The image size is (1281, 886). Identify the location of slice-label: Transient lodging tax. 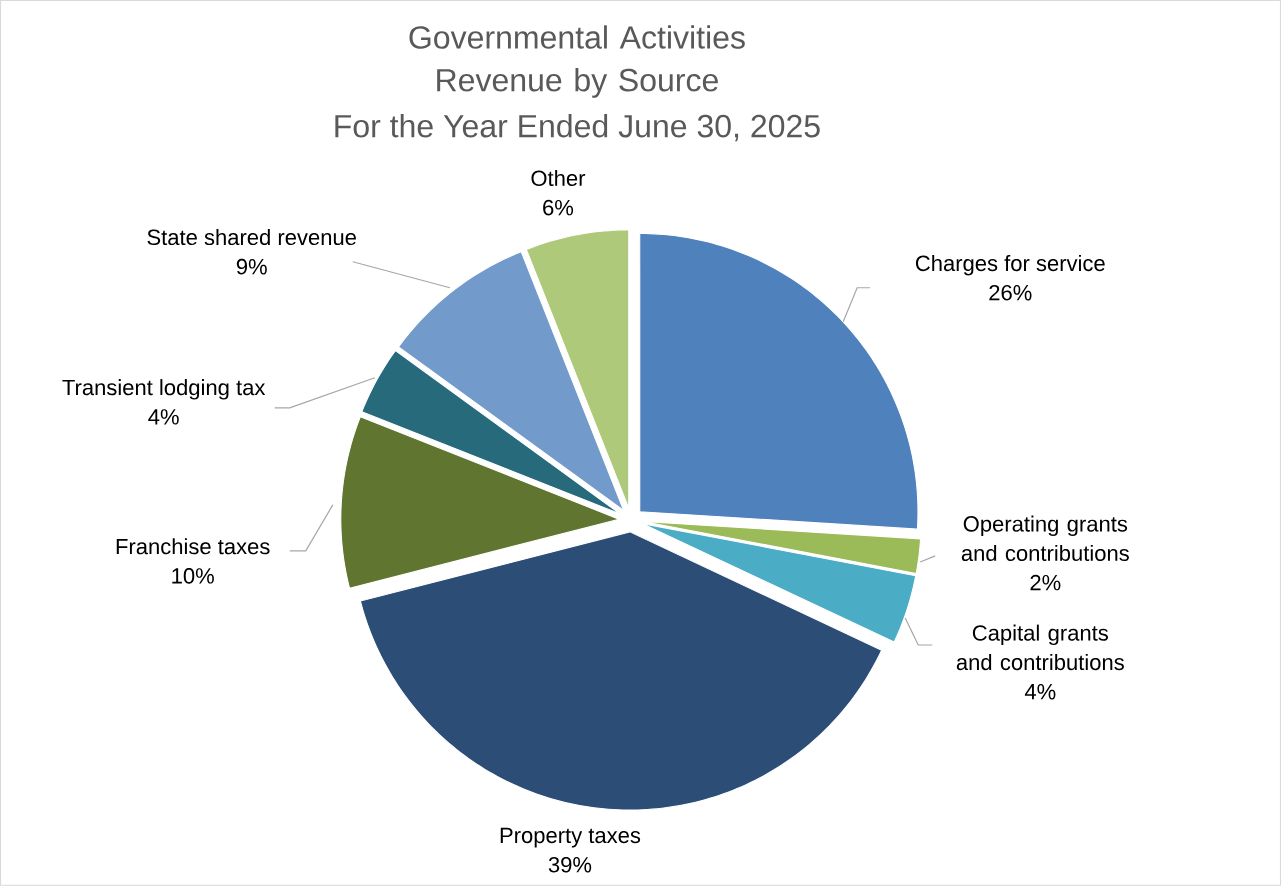
(164, 389).